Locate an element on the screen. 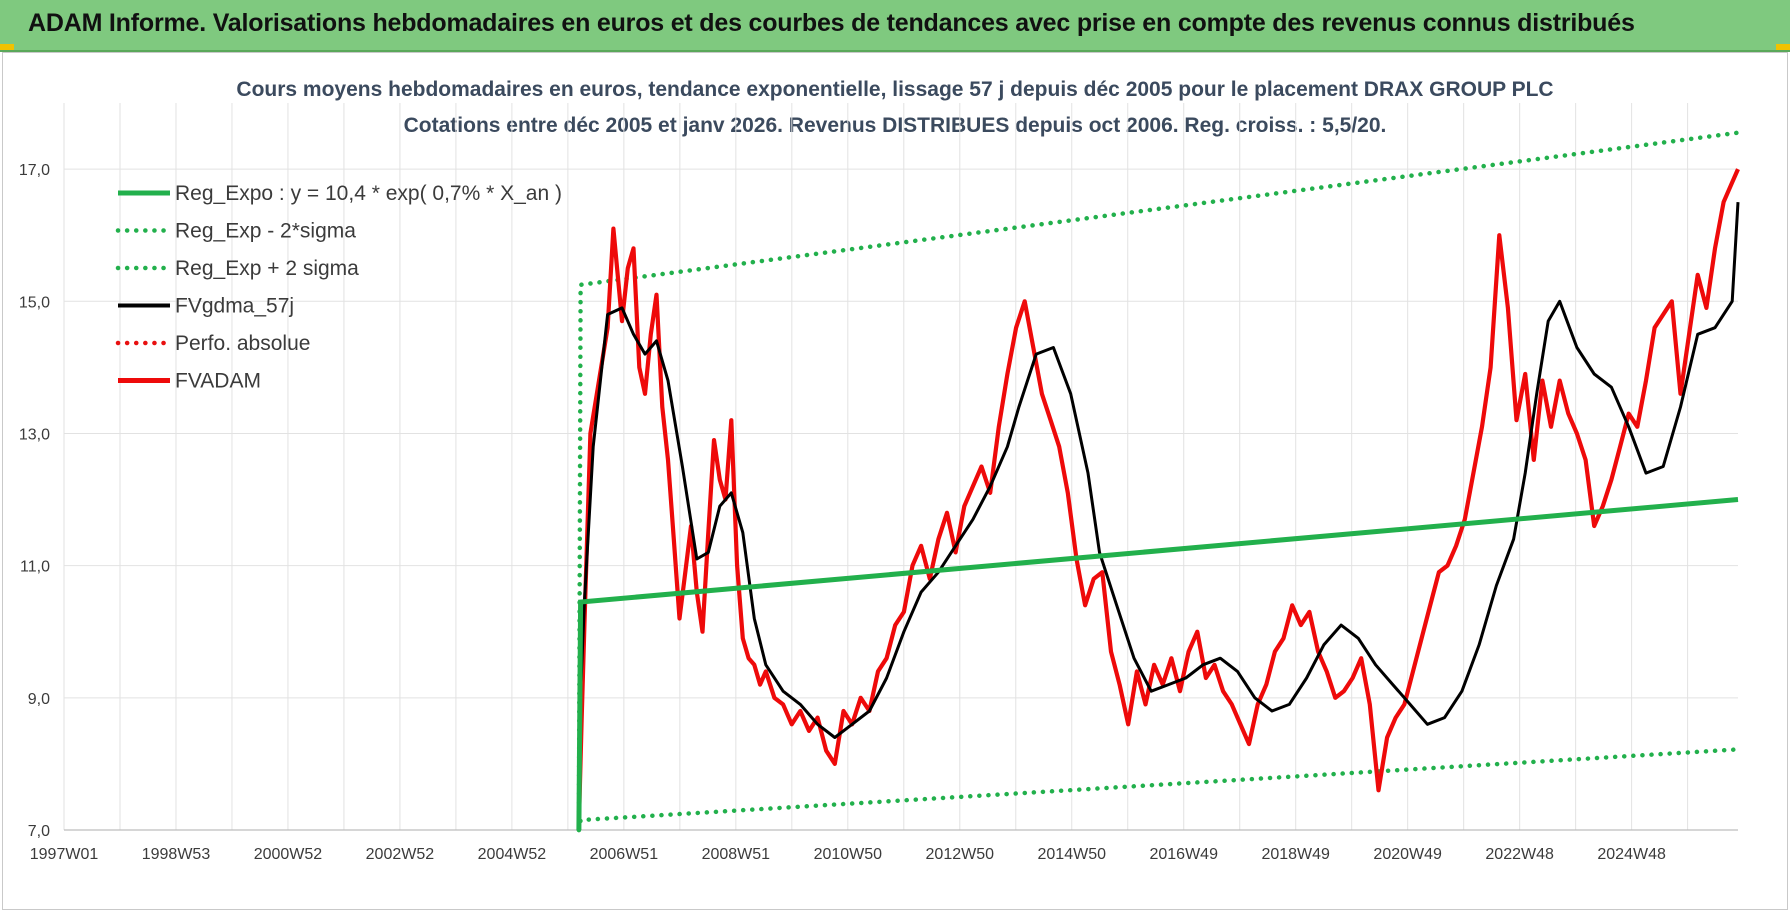 Image resolution: width=1790 pixels, height=912 pixels. x-tick-label: 2016W49 is located at coordinates (1183, 854).